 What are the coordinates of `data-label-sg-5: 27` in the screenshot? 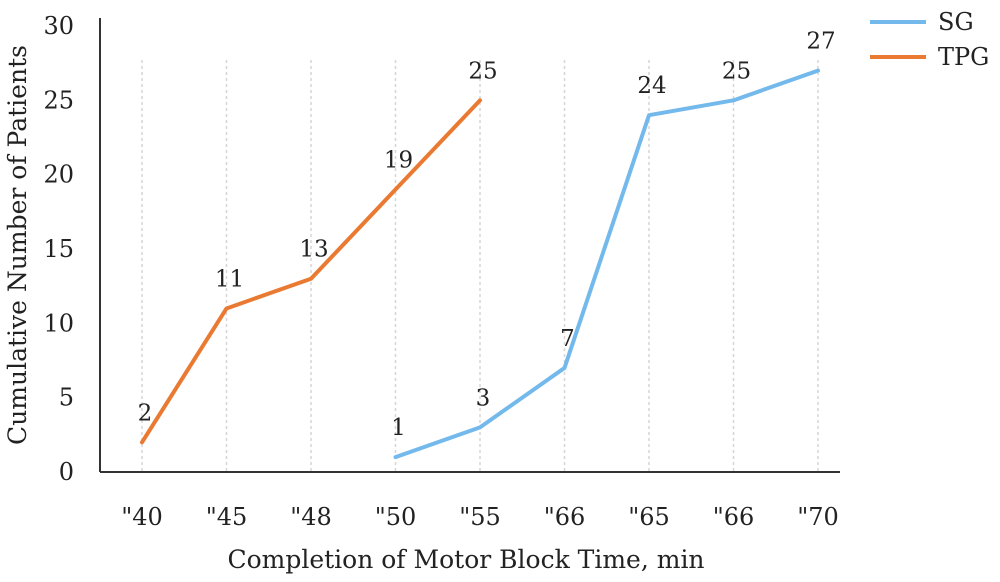 It's located at (820, 42).